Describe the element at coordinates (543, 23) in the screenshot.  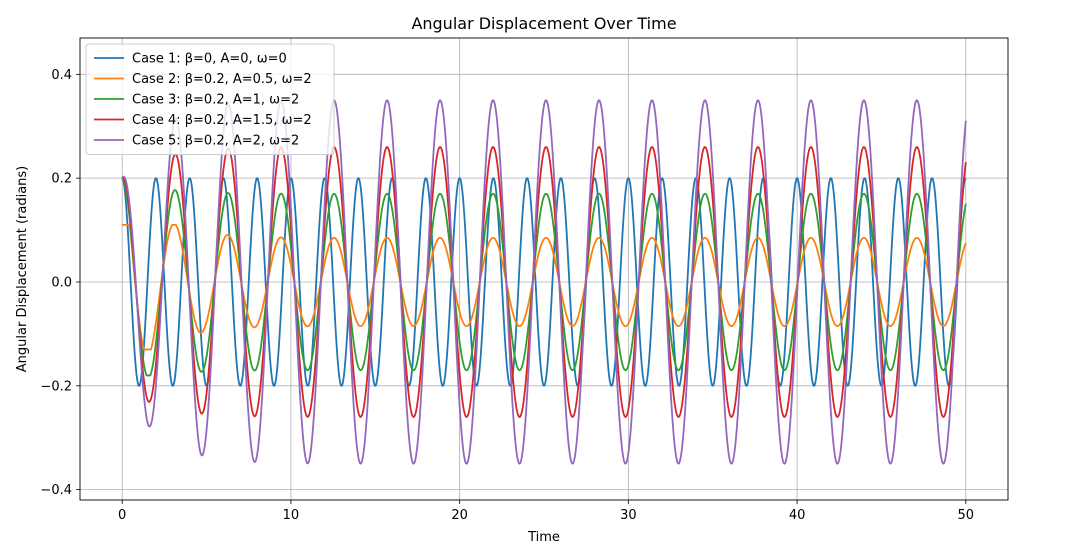
I see `chart-title: Angular Displacement Over Time` at that location.